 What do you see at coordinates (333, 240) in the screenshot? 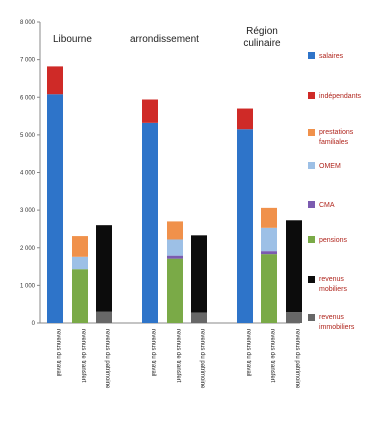
I see `legend-label: pensions` at bounding box center [333, 240].